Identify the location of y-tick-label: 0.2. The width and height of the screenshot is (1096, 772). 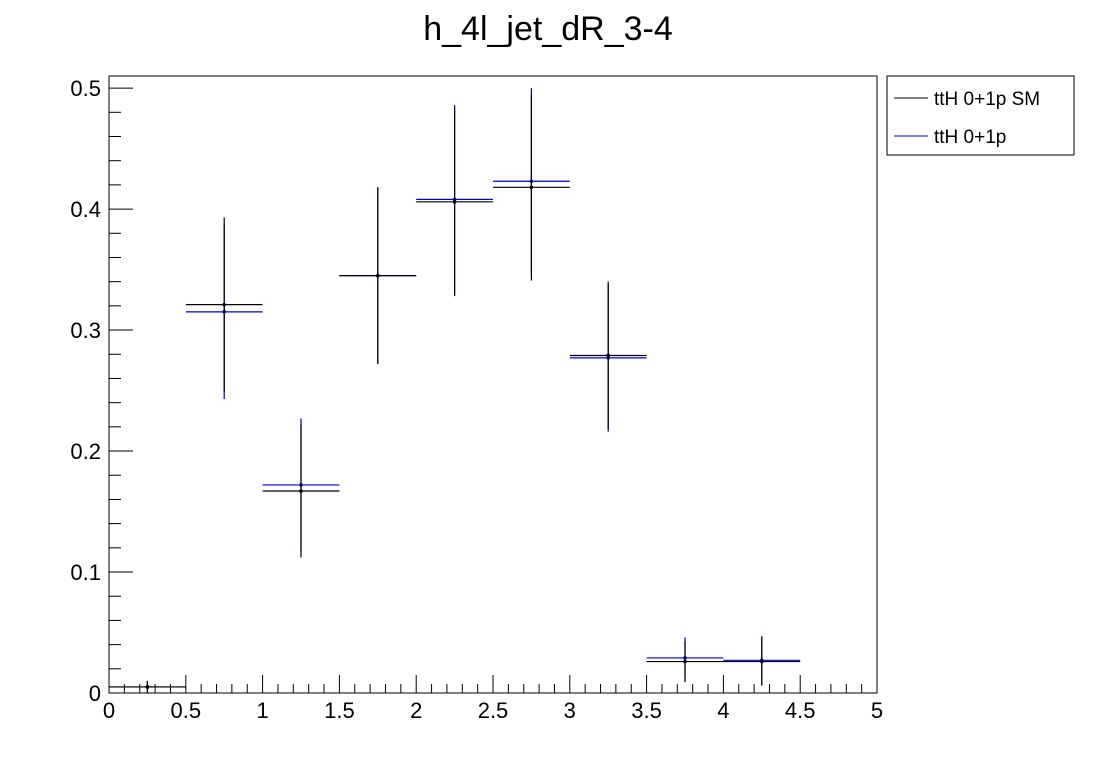
(85, 451).